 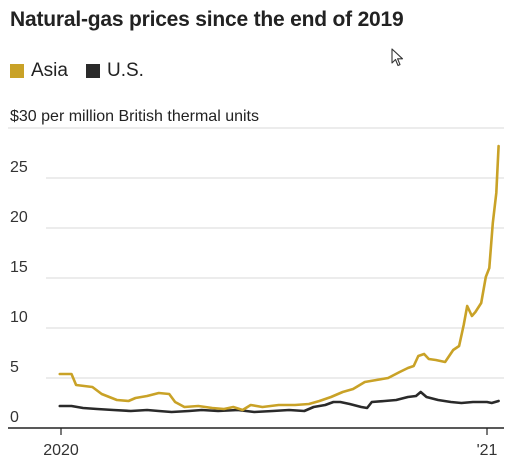 What do you see at coordinates (17, 71) in the screenshot?
I see `legend-swatch-asia` at bounding box center [17, 71].